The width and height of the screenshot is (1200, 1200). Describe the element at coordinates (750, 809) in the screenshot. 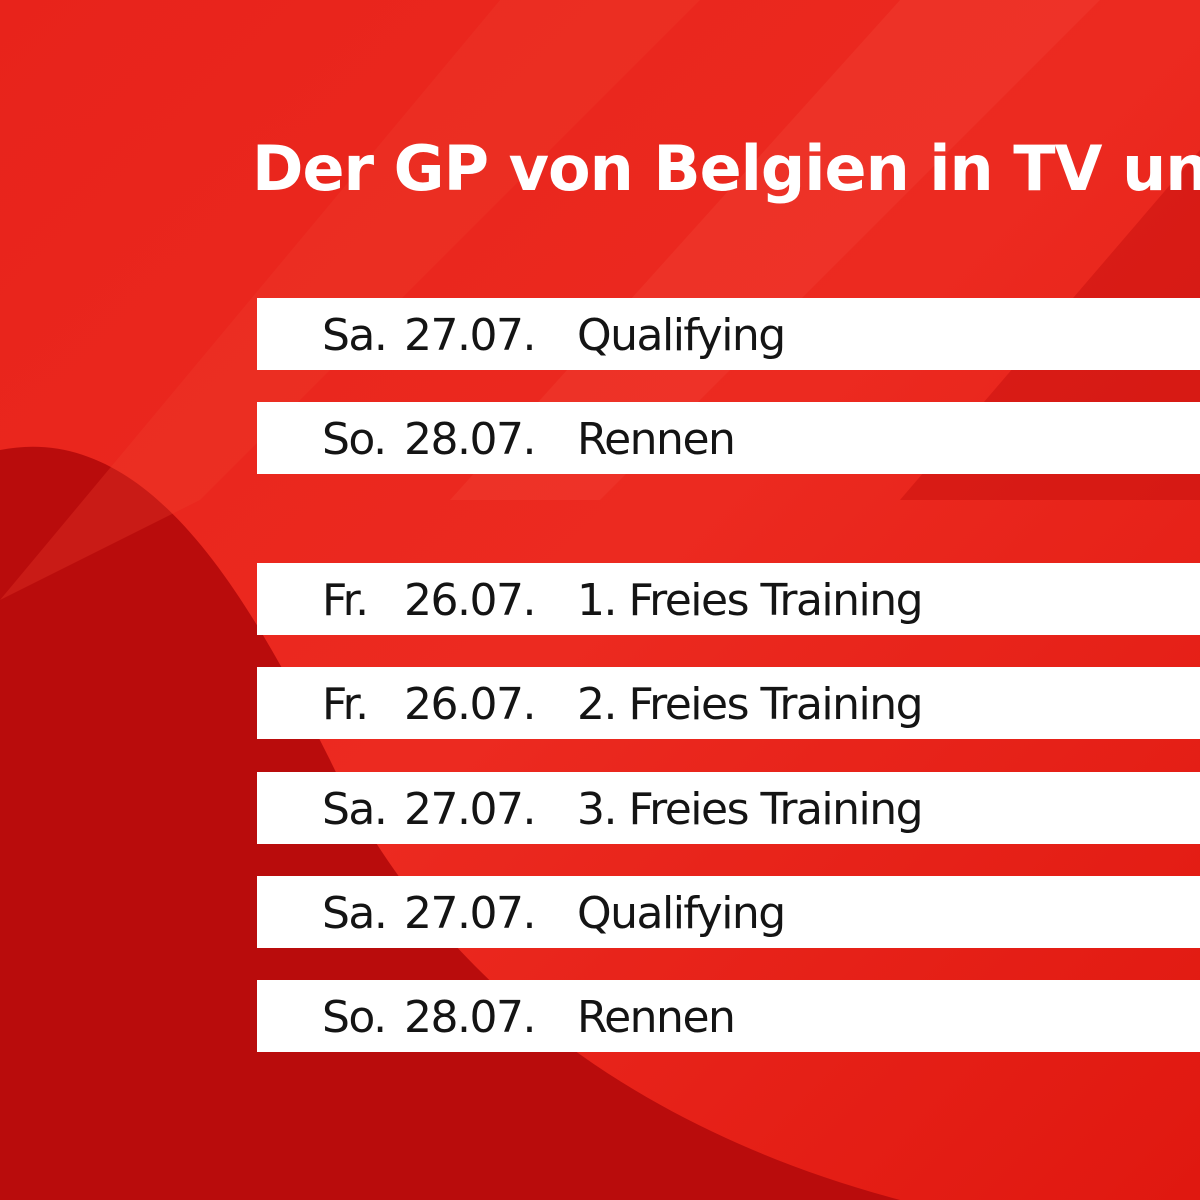

I see `event: 3. Freies Training` at that location.